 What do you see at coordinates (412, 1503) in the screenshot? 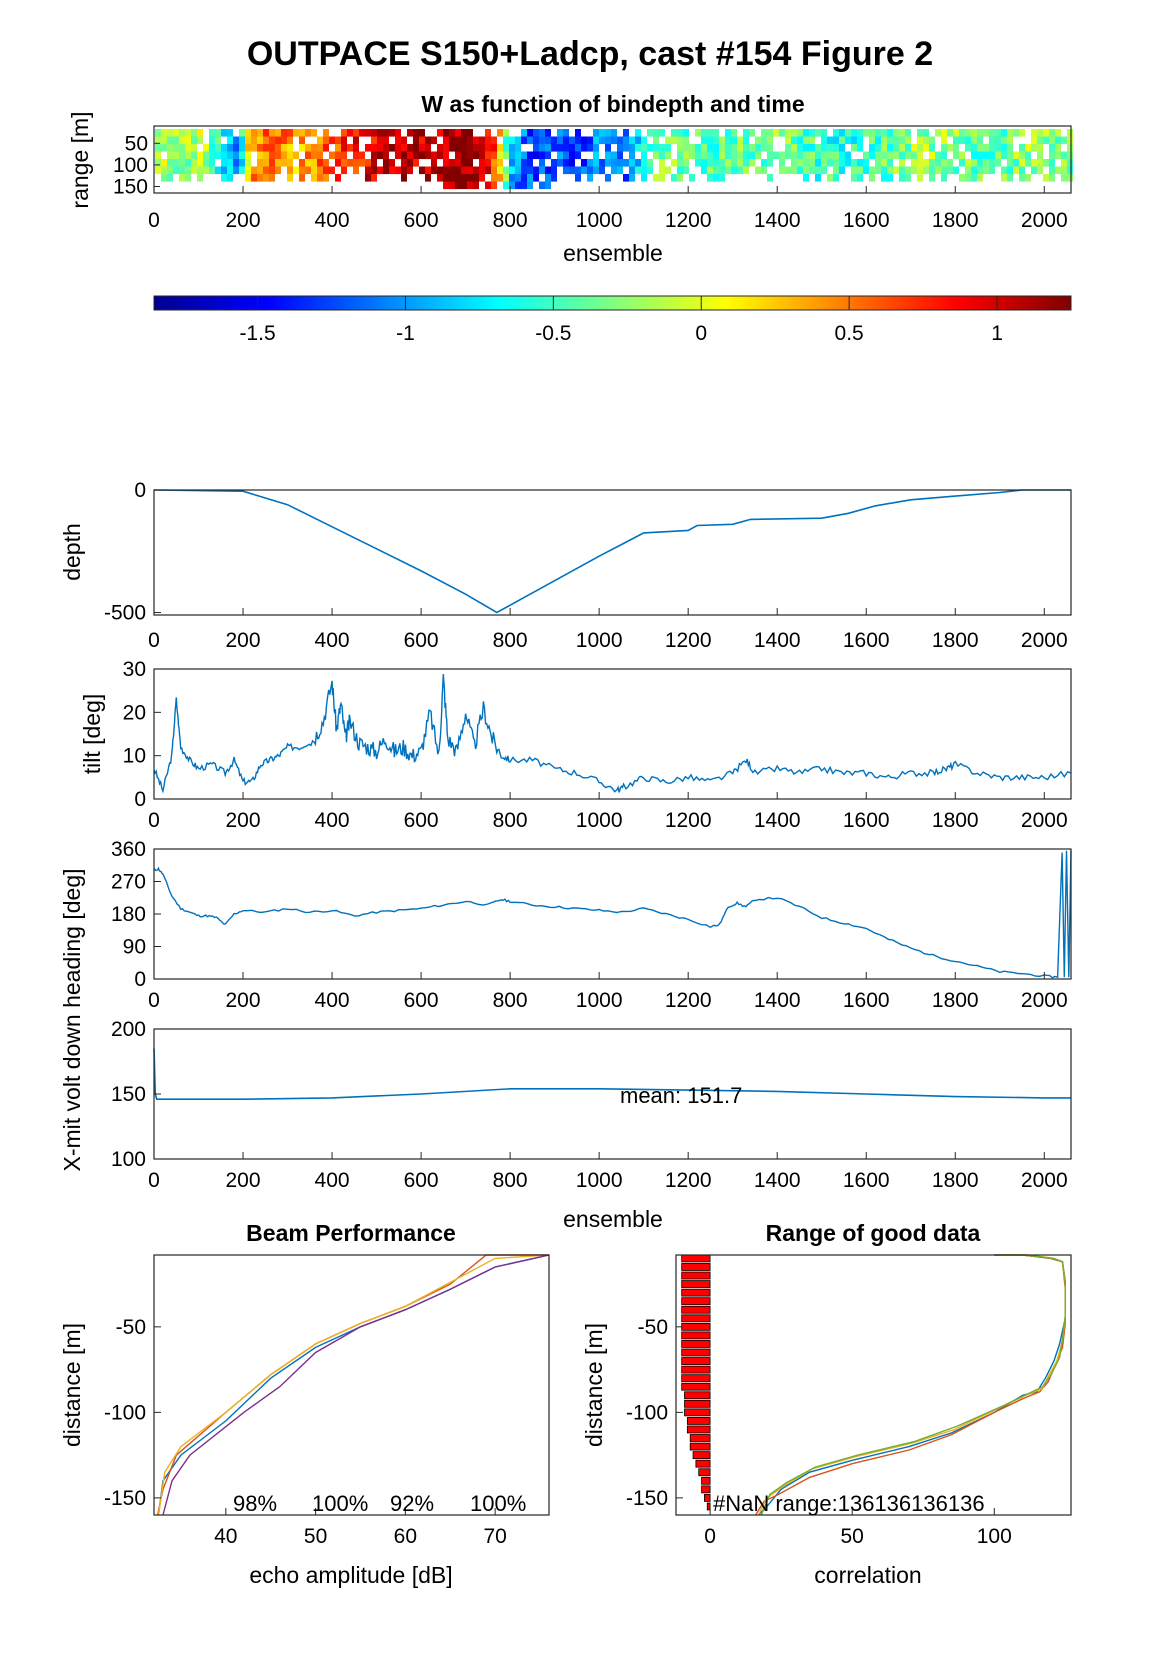
I see `beam-percent-3: 92%` at bounding box center [412, 1503].